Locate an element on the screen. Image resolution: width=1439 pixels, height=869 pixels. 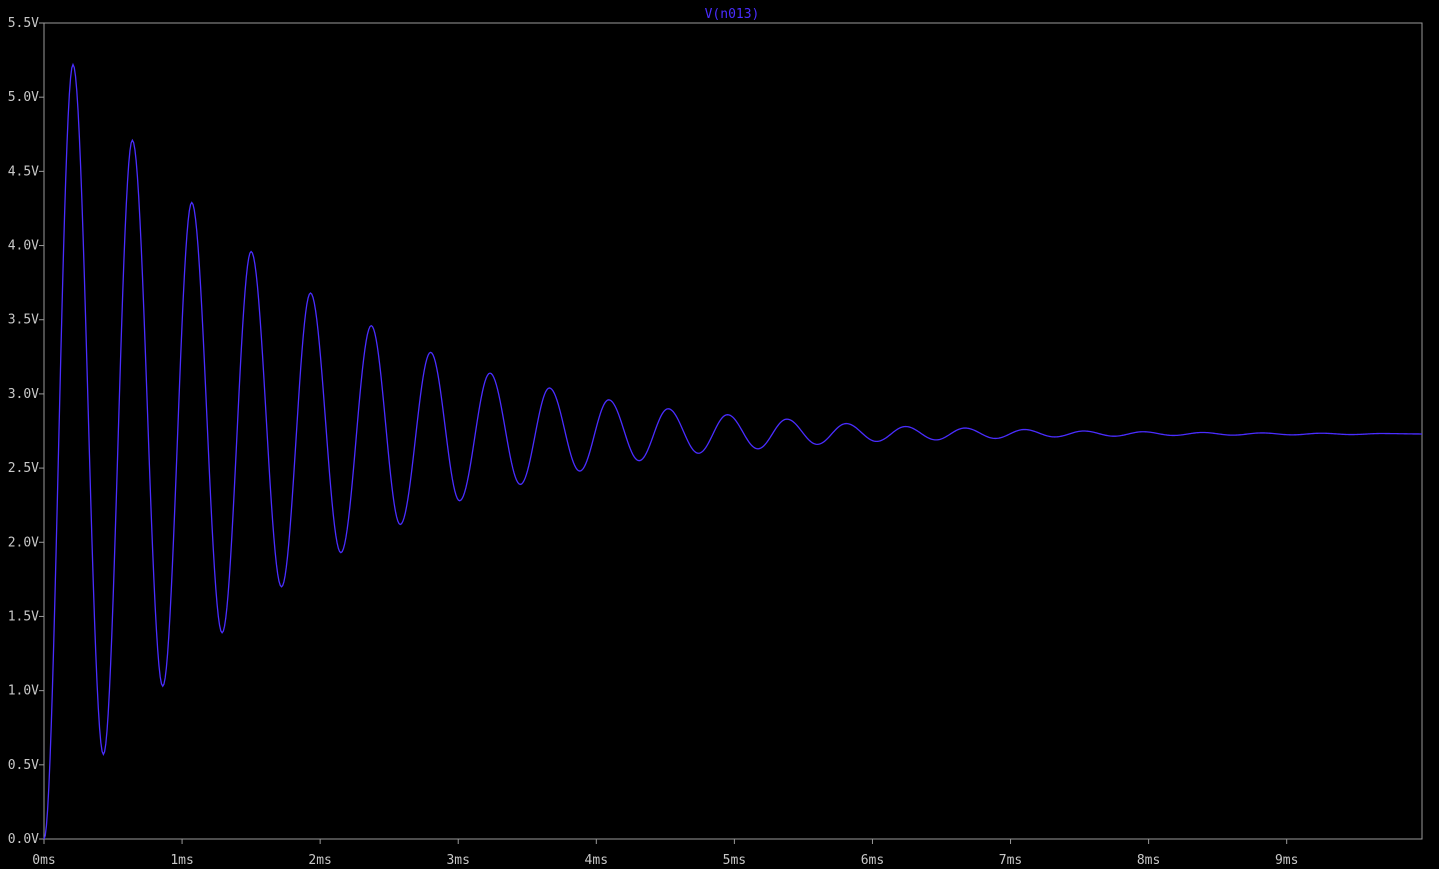
y-tick-label: 3.0V is located at coordinates (23, 394).